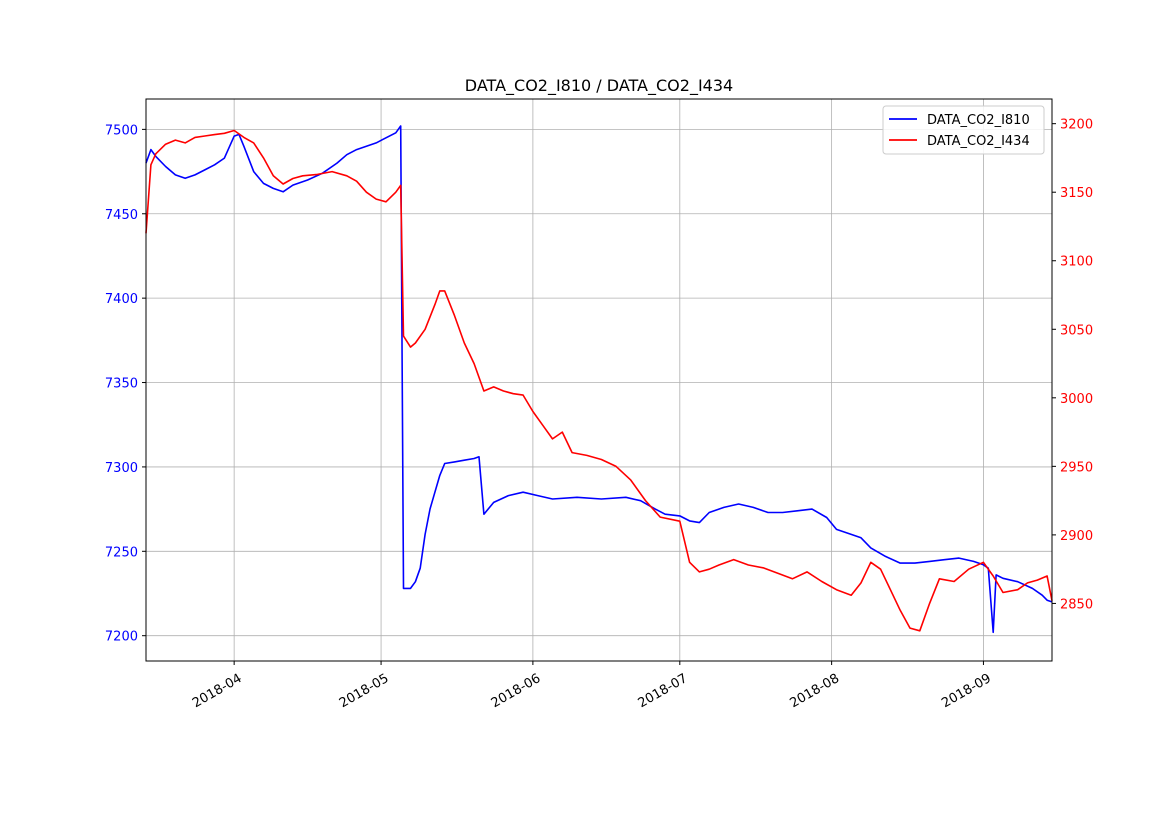  What do you see at coordinates (1076, 536) in the screenshot?
I see `y-right-tick-label: 2900` at bounding box center [1076, 536].